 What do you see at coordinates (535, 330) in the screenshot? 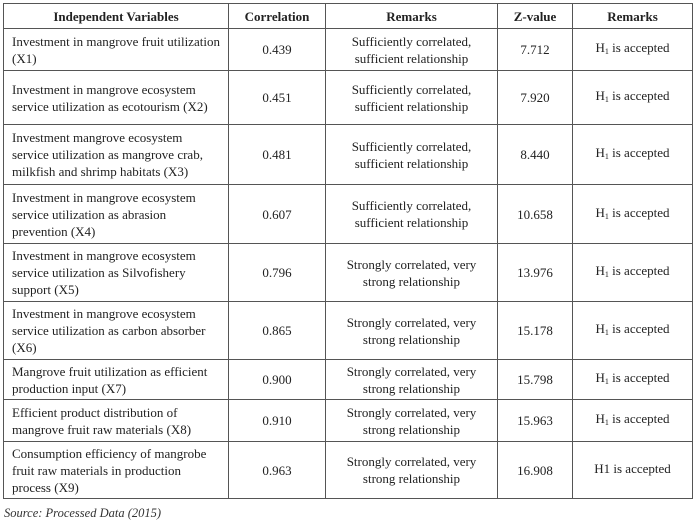
I see `z-value-cell: 15.178` at bounding box center [535, 330].